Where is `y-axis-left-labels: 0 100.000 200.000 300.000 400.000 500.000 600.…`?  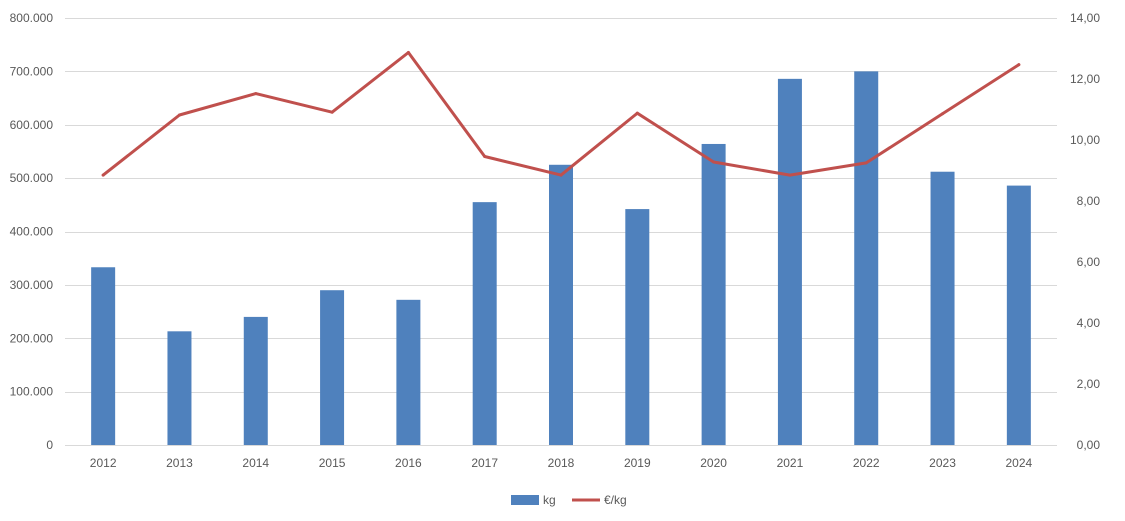
y-axis-left-labels: 0 100.000 200.000 300.000 400.000 500.000 600.… is located at coordinates (32, 231).